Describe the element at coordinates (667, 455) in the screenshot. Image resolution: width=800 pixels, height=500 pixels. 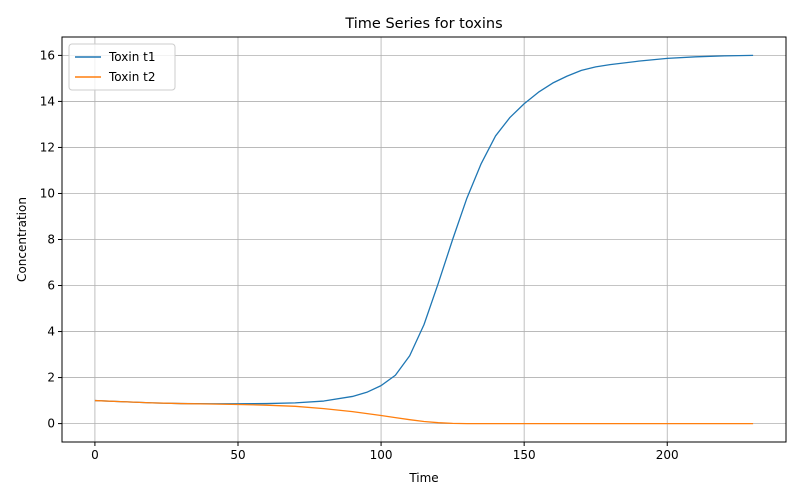
I see `x-tick-label: 200` at that location.